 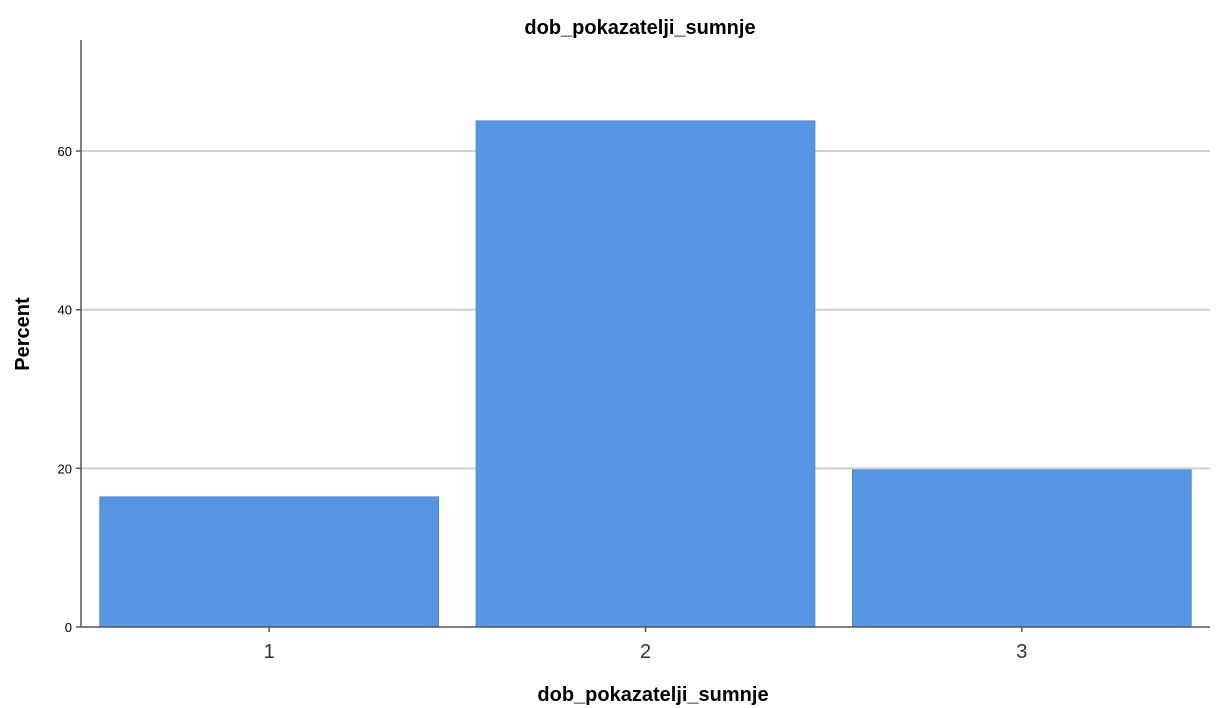 What do you see at coordinates (1021, 652) in the screenshot?
I see `x-tick-label: 3` at bounding box center [1021, 652].